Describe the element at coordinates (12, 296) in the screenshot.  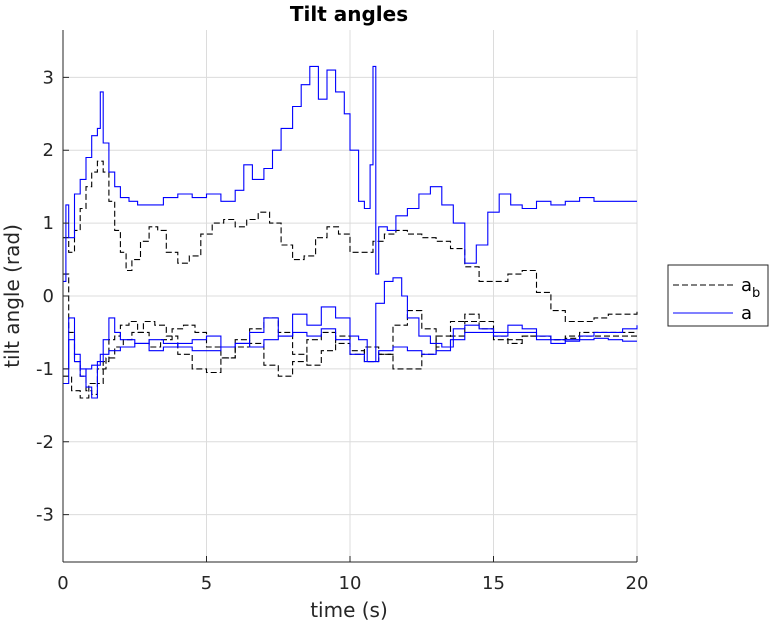
I see `y-axis-label: tilt angle (rad)` at that location.